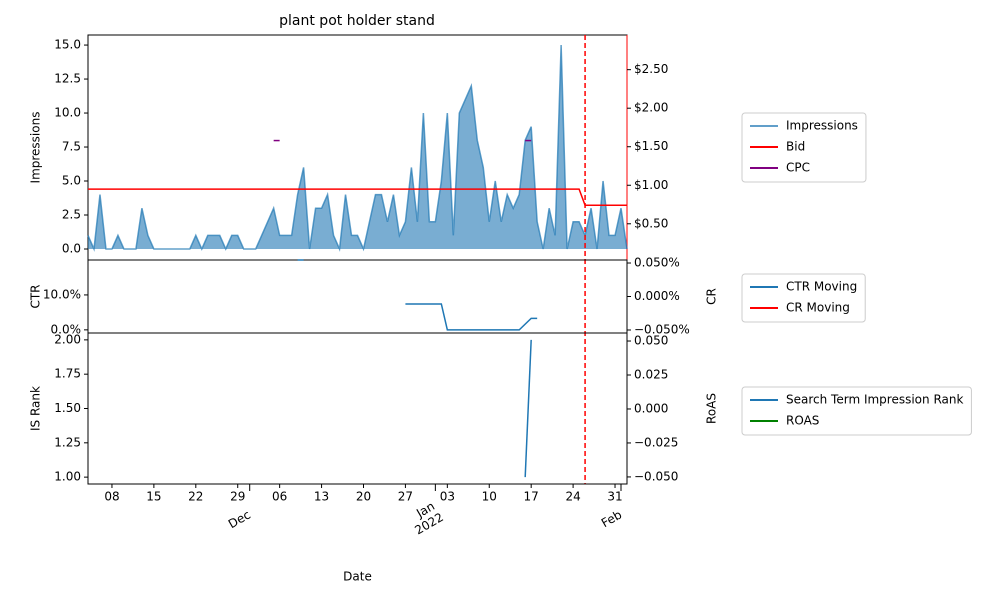 Image resolution: width=1000 pixels, height=600 pixels. Describe the element at coordinates (195, 497) in the screenshot. I see `x-tick-label: 22` at that location.